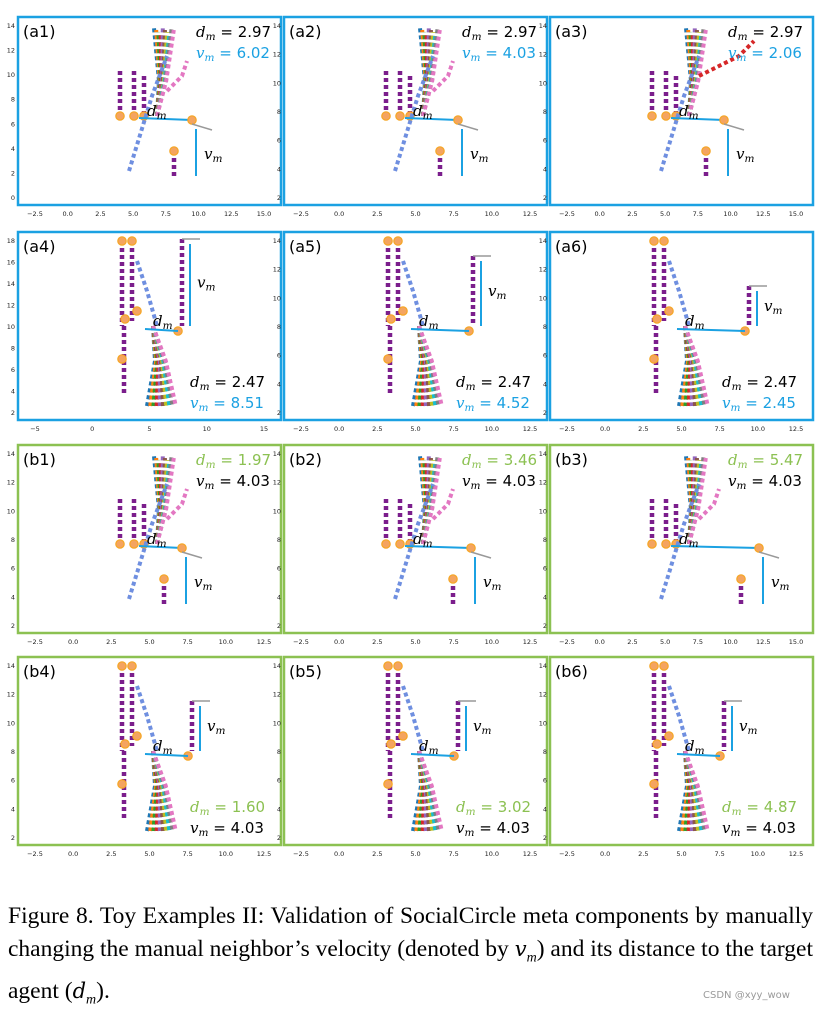 This screenshot has width=834, height=1016. What do you see at coordinates (486, 731) in the screenshot?
I see `vm-symbol-b5-sub: m` at bounding box center [486, 731].